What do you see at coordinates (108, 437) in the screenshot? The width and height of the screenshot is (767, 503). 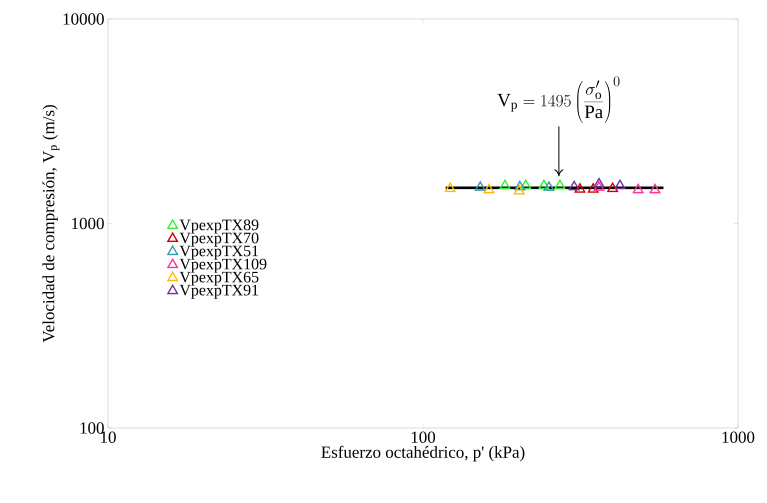 I see `x-tick-label: 10` at bounding box center [108, 437].